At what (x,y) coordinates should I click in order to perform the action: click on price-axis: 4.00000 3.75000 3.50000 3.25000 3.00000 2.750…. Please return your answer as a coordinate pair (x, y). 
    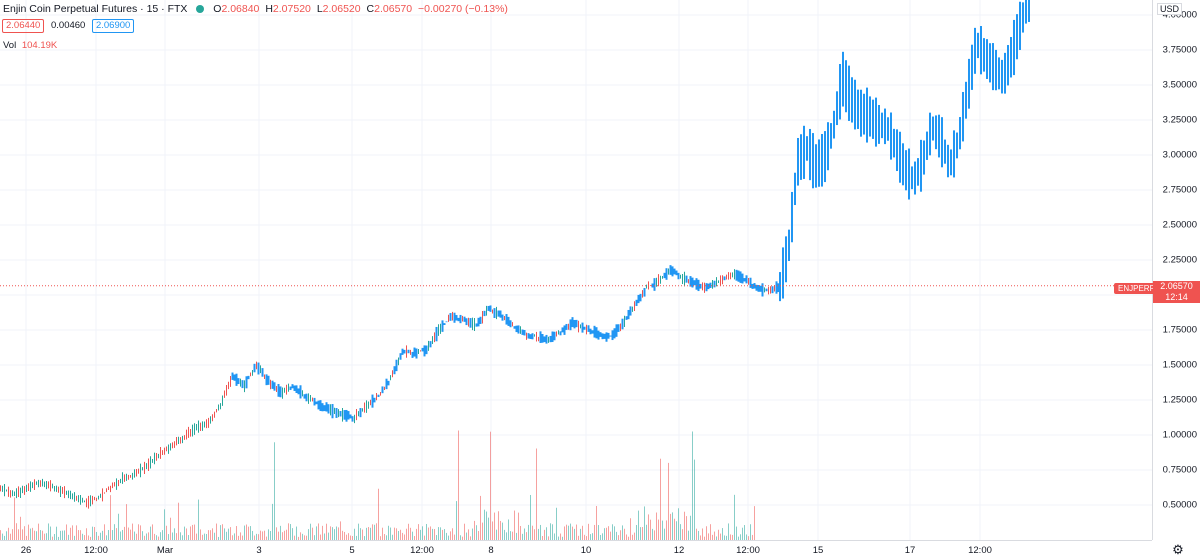
    Looking at the image, I should click on (1176, 270).